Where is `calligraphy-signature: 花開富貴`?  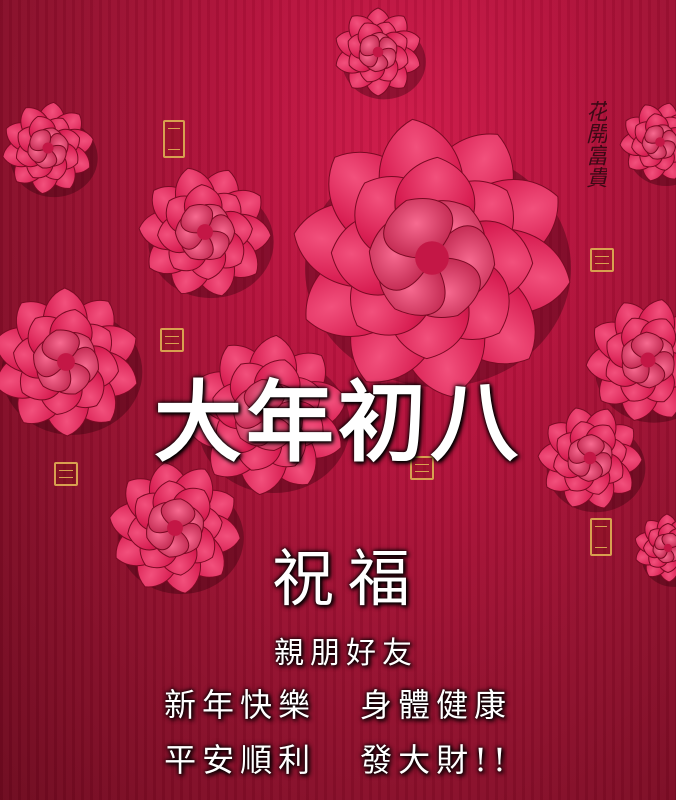 calligraphy-signature: 花開富貴 is located at coordinates (594, 144).